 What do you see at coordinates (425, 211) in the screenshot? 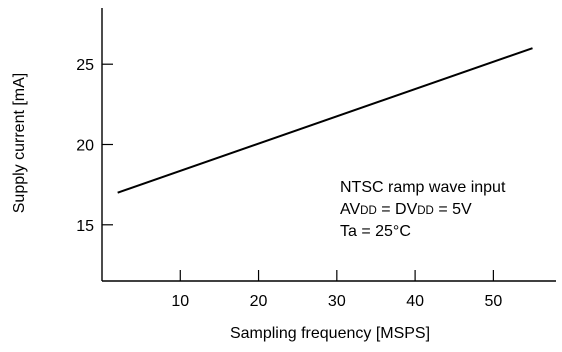
I see `annotation-dvdd-subscript: DD` at bounding box center [425, 211].